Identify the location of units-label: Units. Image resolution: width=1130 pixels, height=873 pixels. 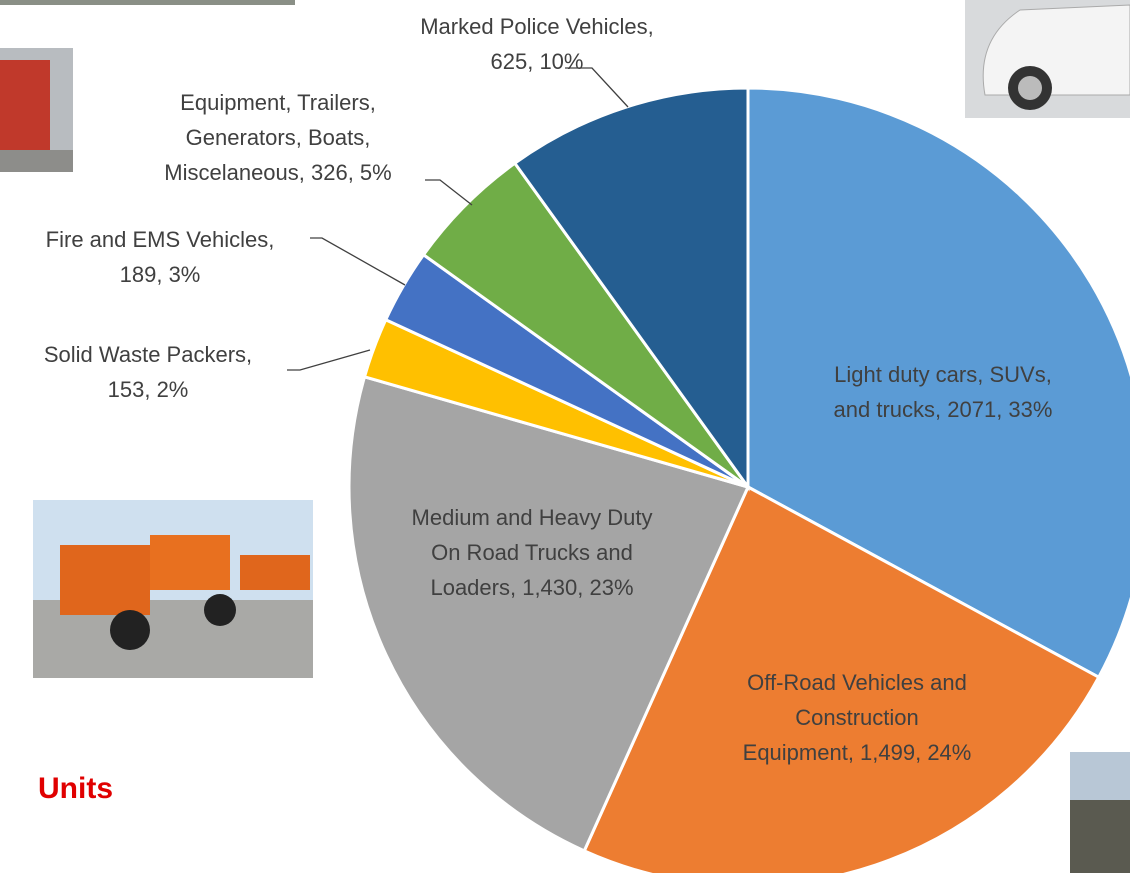
(75, 788).